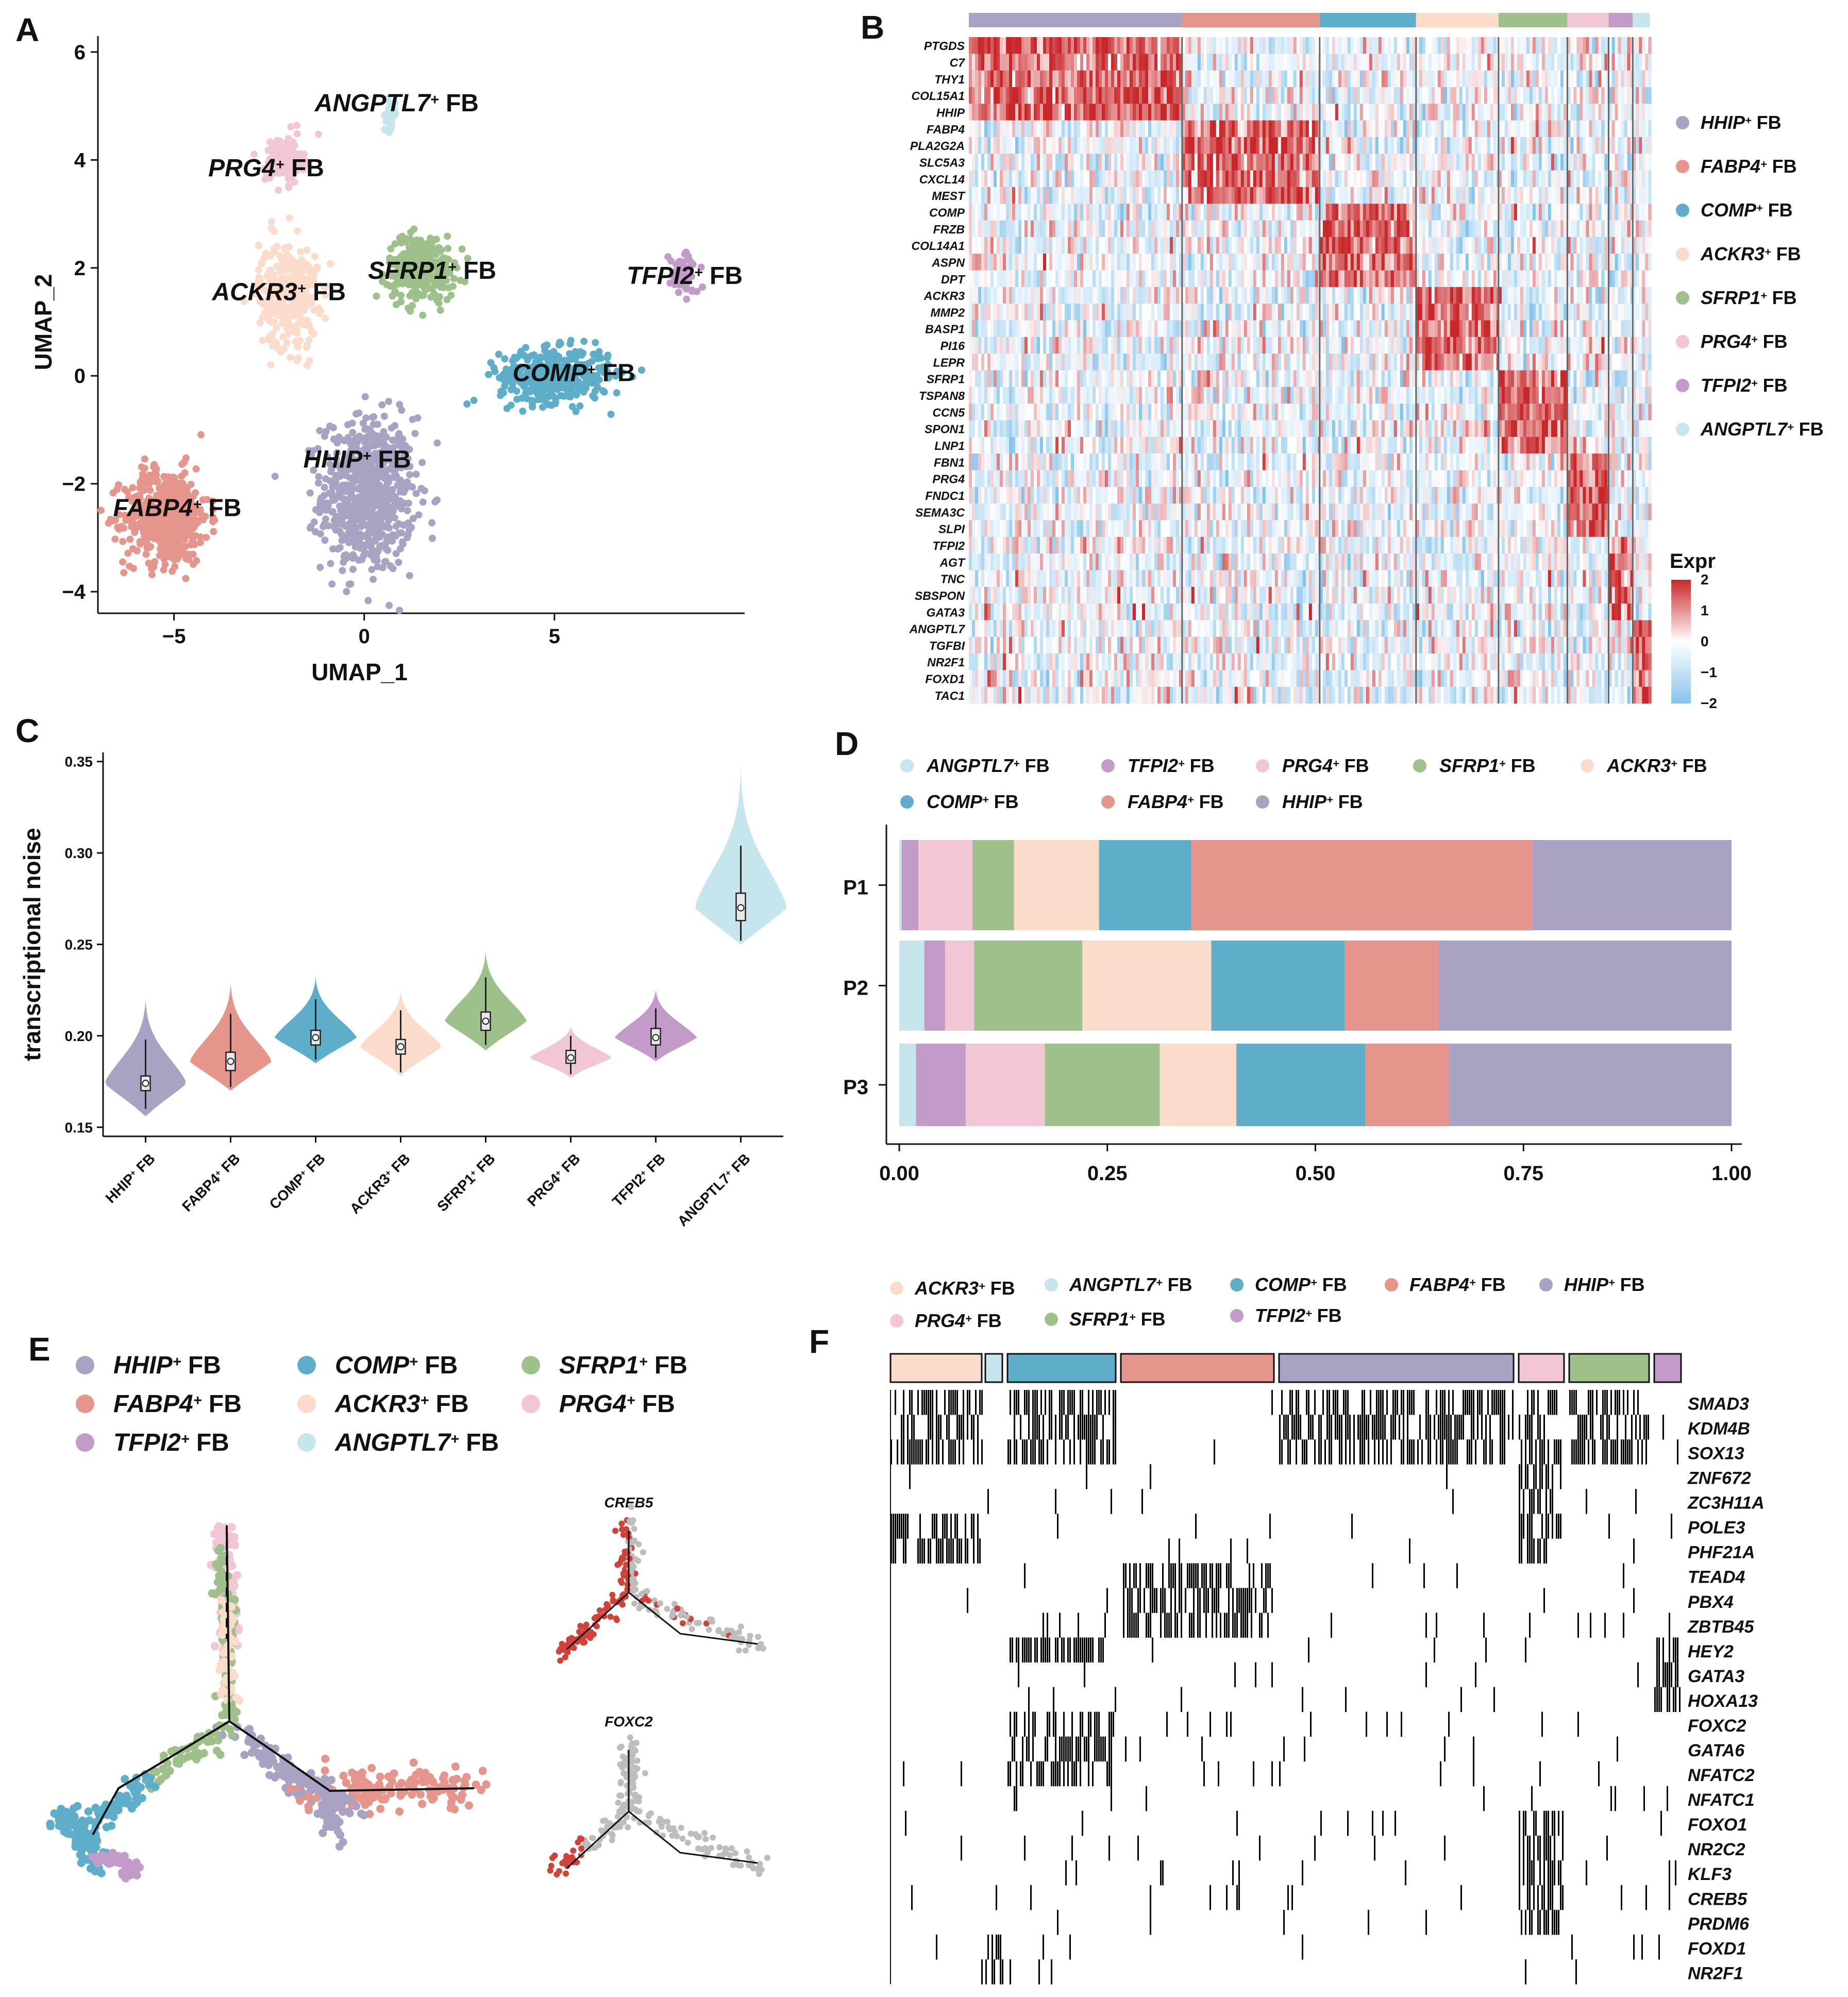  Describe the element at coordinates (297, 134) in the screenshot. I see `umap-point-prg4` at that location.